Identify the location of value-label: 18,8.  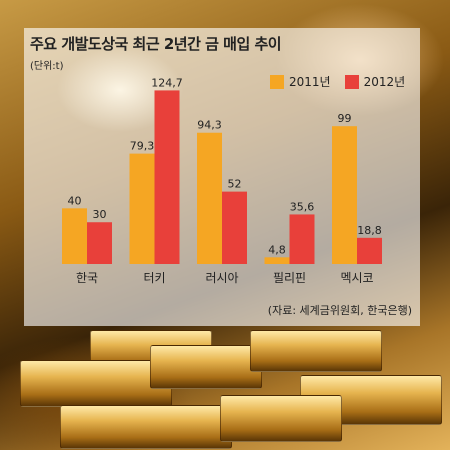
(369, 230).